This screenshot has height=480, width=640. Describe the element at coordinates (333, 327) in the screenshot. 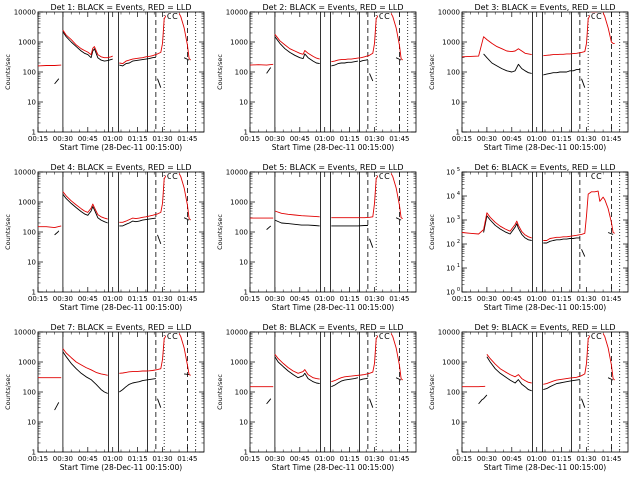

I see `panel-title: Det 8: BLACK = Events, RED = LLD` at that location.